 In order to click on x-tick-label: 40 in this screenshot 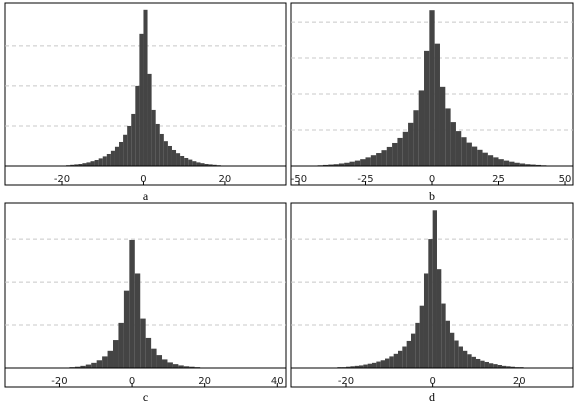, I will do `click(277, 381)`.